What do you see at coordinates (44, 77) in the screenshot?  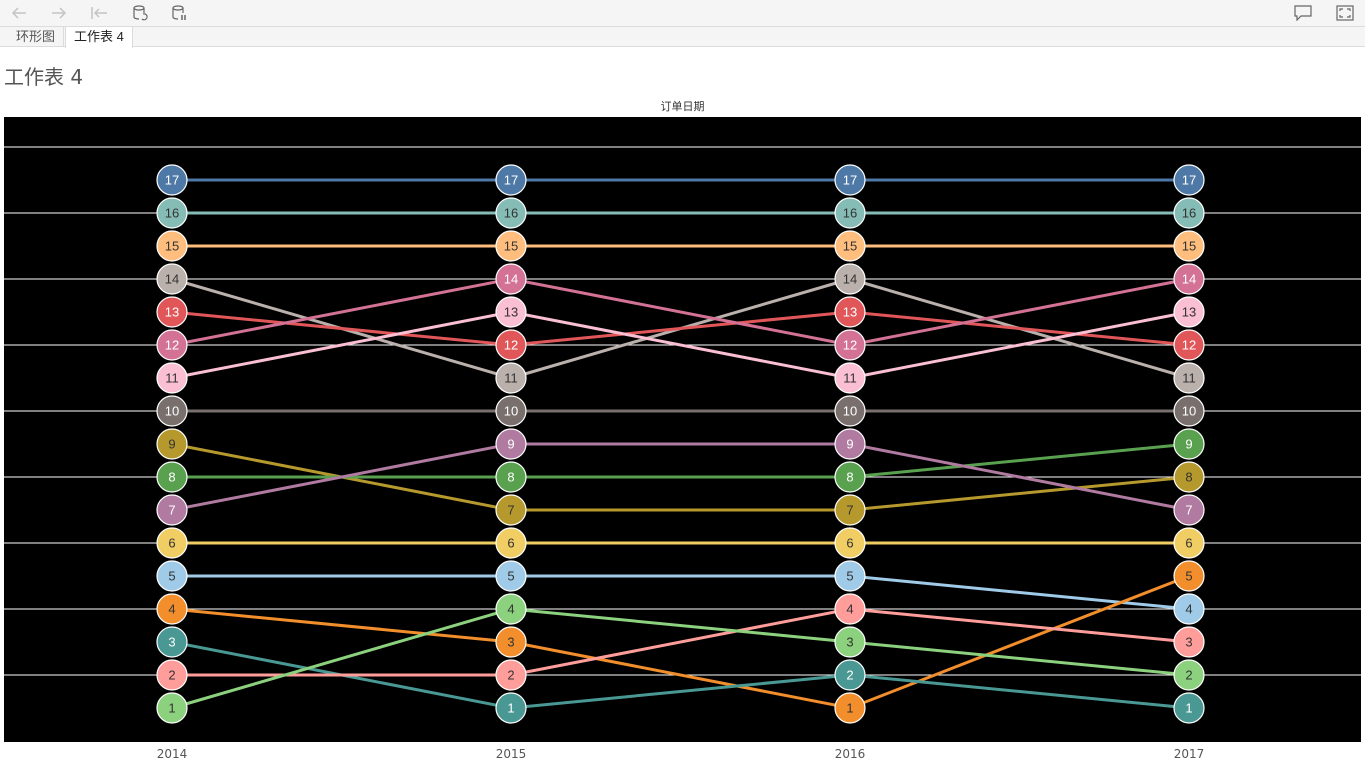 I see `sheet-title: 工作表 4` at bounding box center [44, 77].